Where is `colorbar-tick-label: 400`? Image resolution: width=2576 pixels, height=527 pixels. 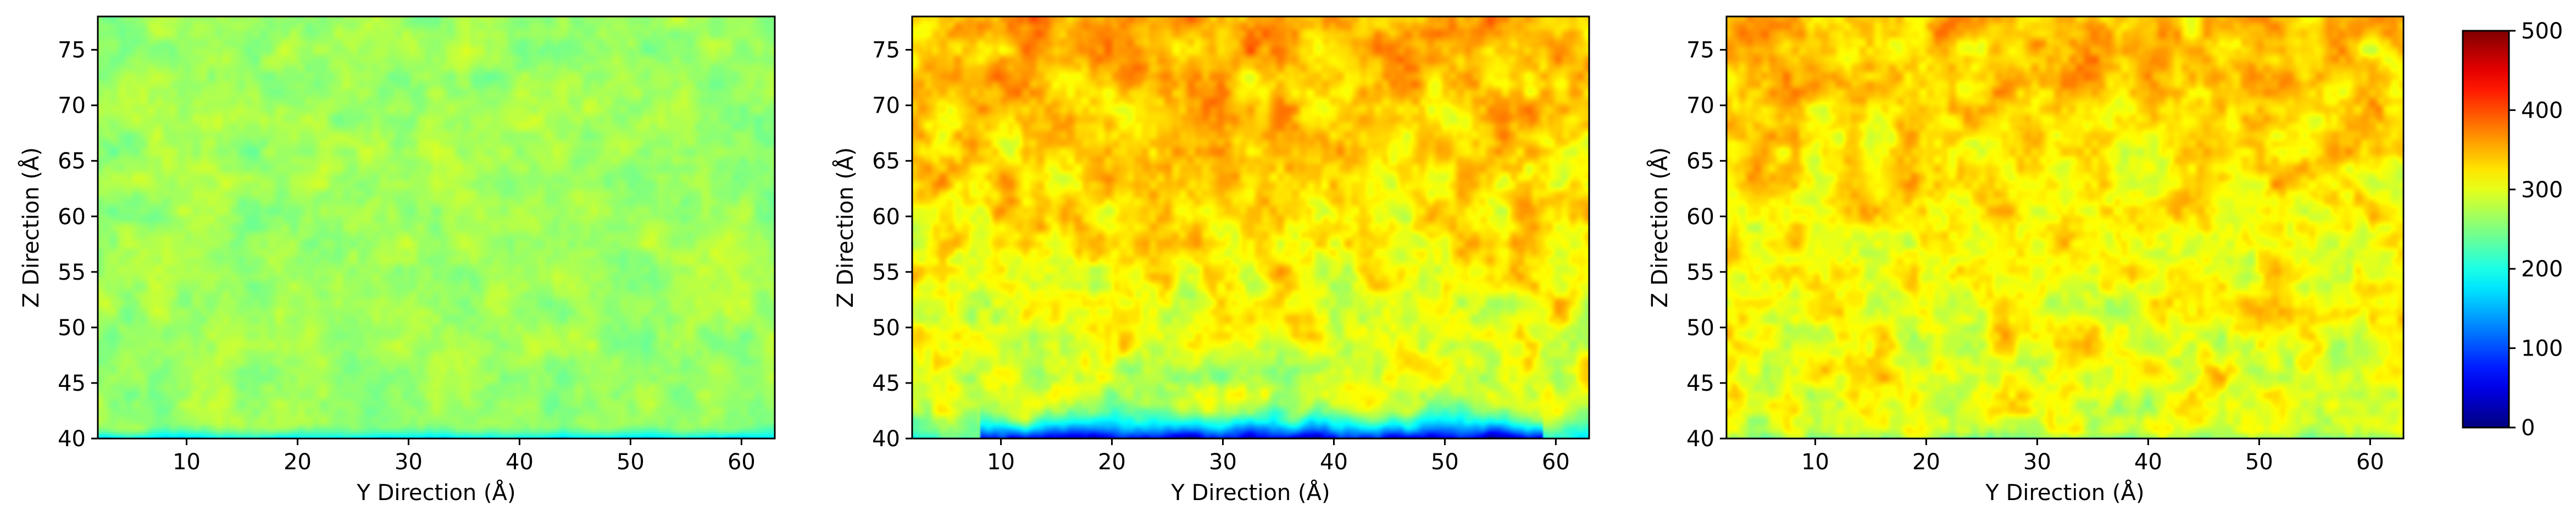 colorbar-tick-label: 400 is located at coordinates (2542, 110).